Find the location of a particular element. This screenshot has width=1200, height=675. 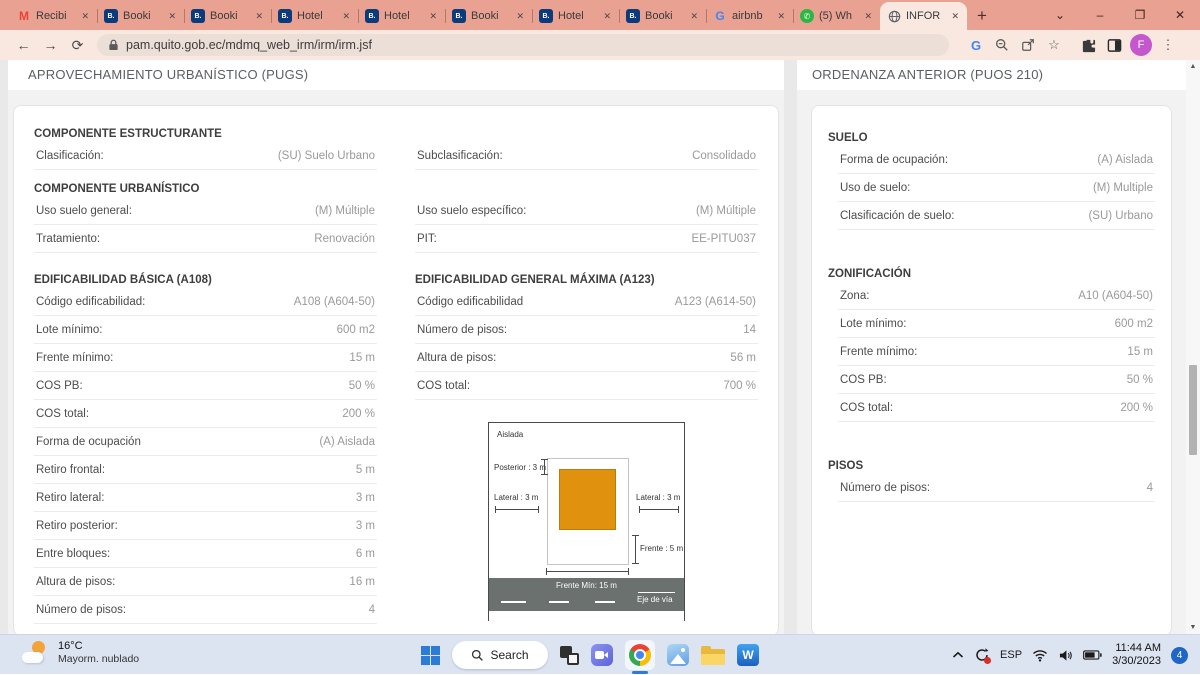

lot-outline is located at coordinates (588, 511).